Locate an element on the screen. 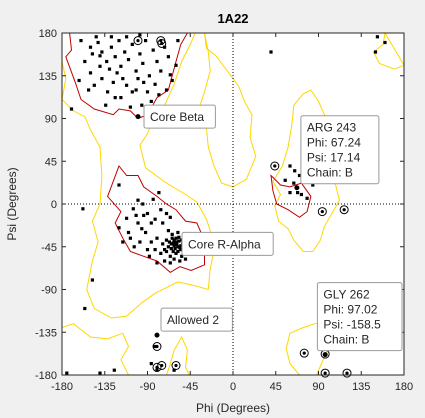 Image resolution: width=425 pixels, height=418 pixels. datatip-gly-262-box is located at coordinates (359, 317).